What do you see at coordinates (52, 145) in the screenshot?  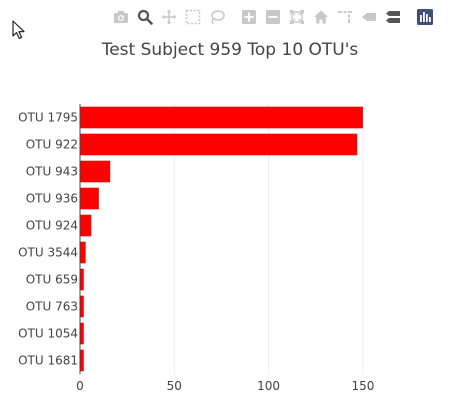 I see `y-tick-label: OTU 922` at bounding box center [52, 145].